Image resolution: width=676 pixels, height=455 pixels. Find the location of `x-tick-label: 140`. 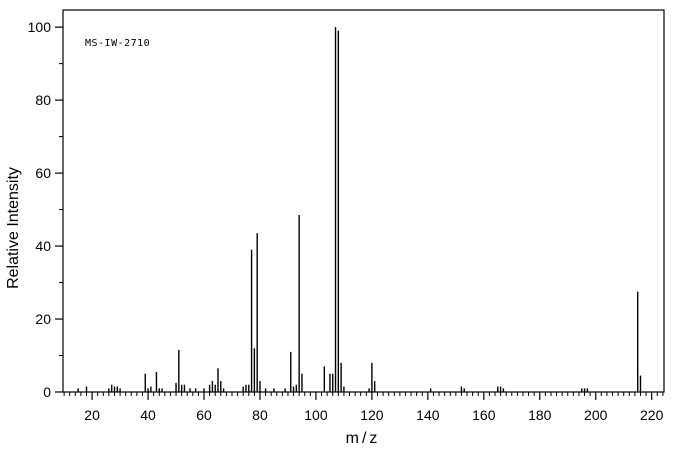

x-tick-label: 140 is located at coordinates (428, 415).